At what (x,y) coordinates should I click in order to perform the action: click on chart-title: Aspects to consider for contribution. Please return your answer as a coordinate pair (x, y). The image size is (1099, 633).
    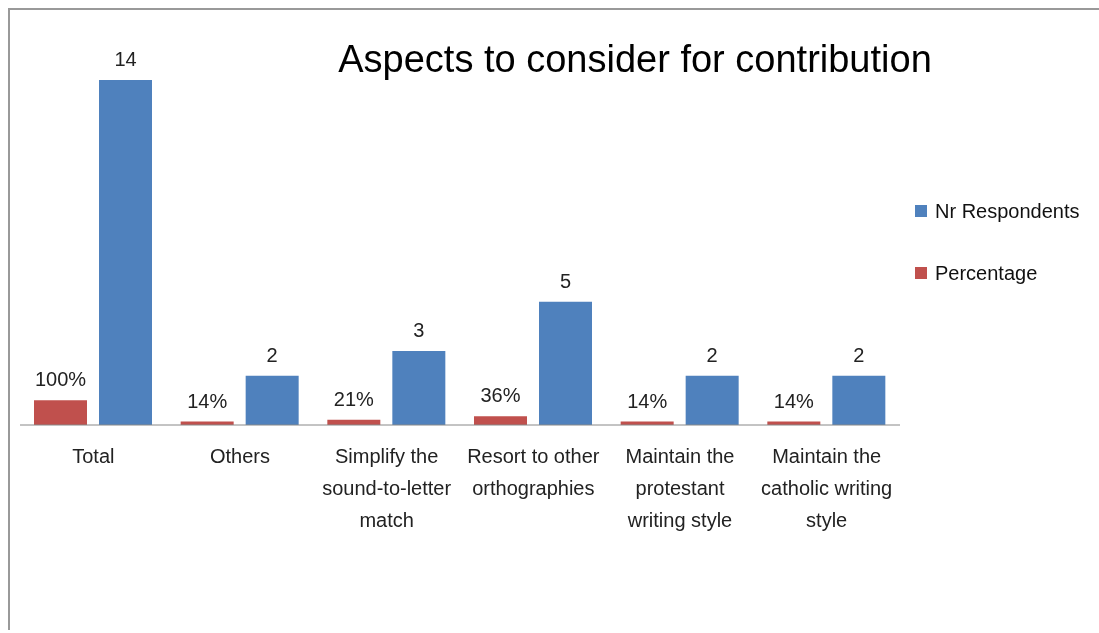
    Looking at the image, I should click on (635, 59).